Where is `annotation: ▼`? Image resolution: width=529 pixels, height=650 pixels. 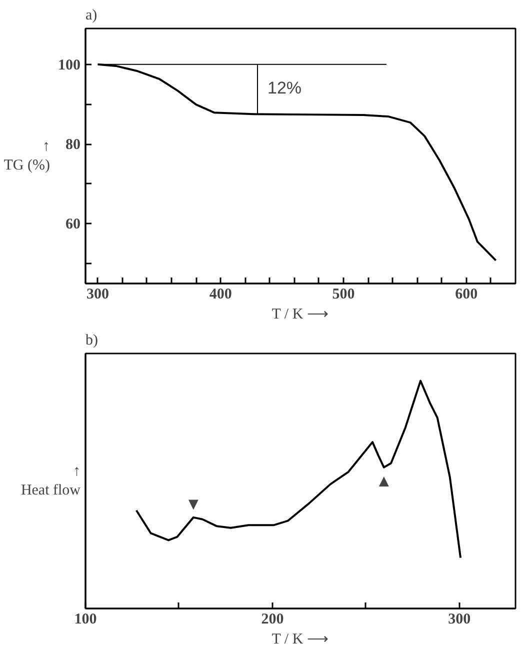 annotation: ▼ is located at coordinates (193, 504).